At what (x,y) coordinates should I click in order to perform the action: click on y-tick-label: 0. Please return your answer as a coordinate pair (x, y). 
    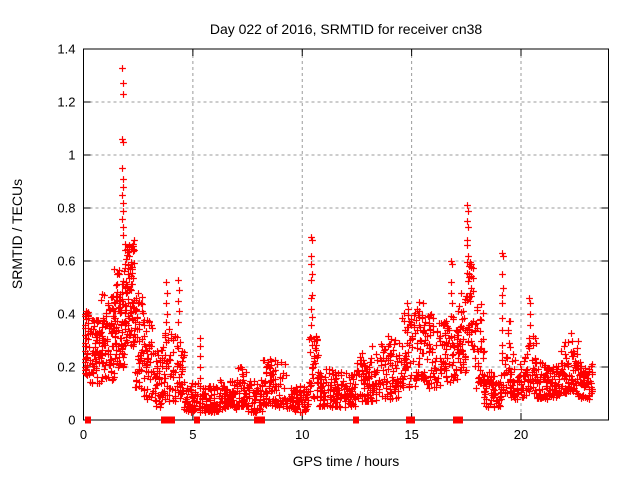
    Looking at the image, I should click on (71, 420).